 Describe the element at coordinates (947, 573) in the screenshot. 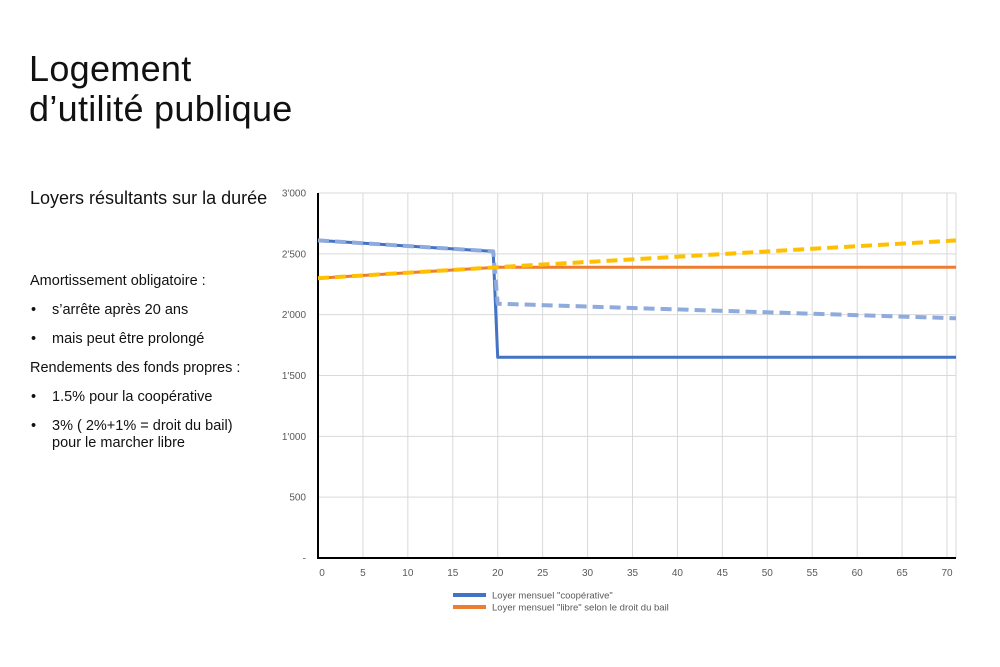

I see `x-tick-label: 70` at that location.